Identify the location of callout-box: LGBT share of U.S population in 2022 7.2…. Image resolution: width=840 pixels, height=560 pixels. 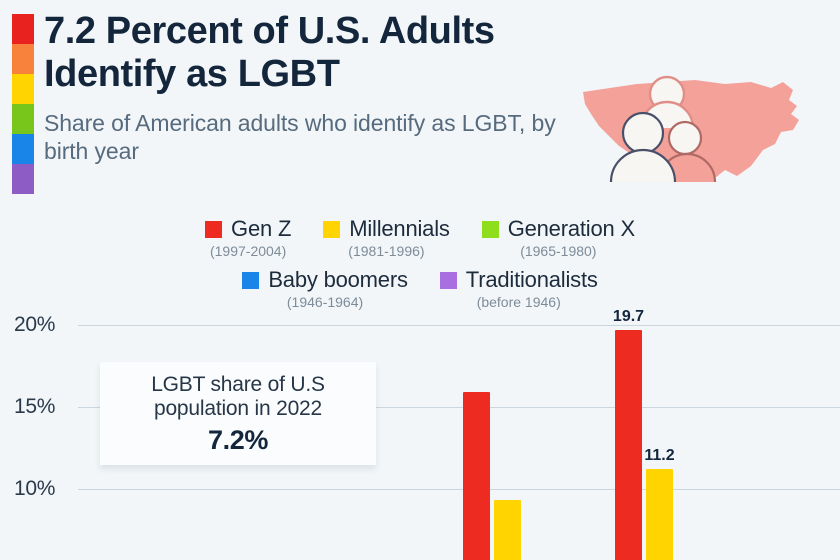
(238, 413).